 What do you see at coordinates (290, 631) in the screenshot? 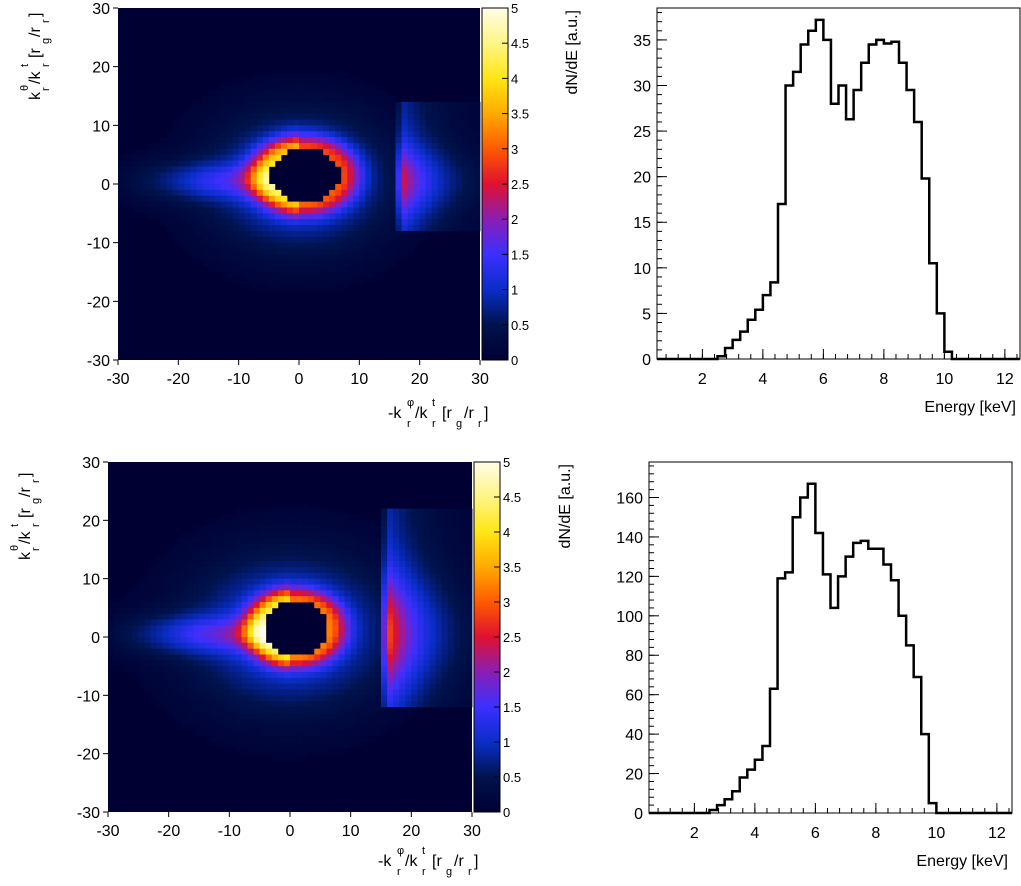
I see `heatmap-cells-bottom` at bounding box center [290, 631].